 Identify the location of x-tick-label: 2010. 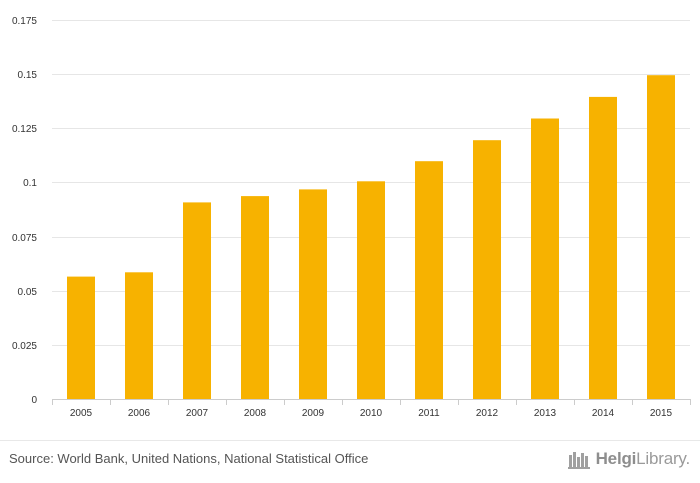
(371, 413).